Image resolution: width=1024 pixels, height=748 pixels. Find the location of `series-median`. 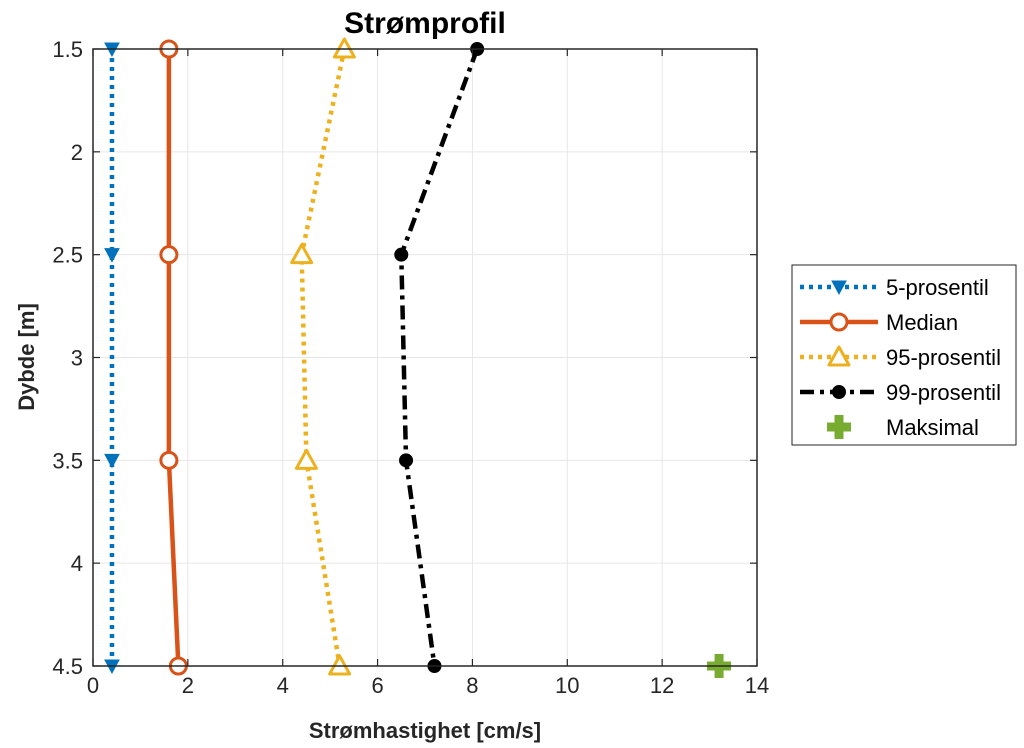

series-median is located at coordinates (173, 357).